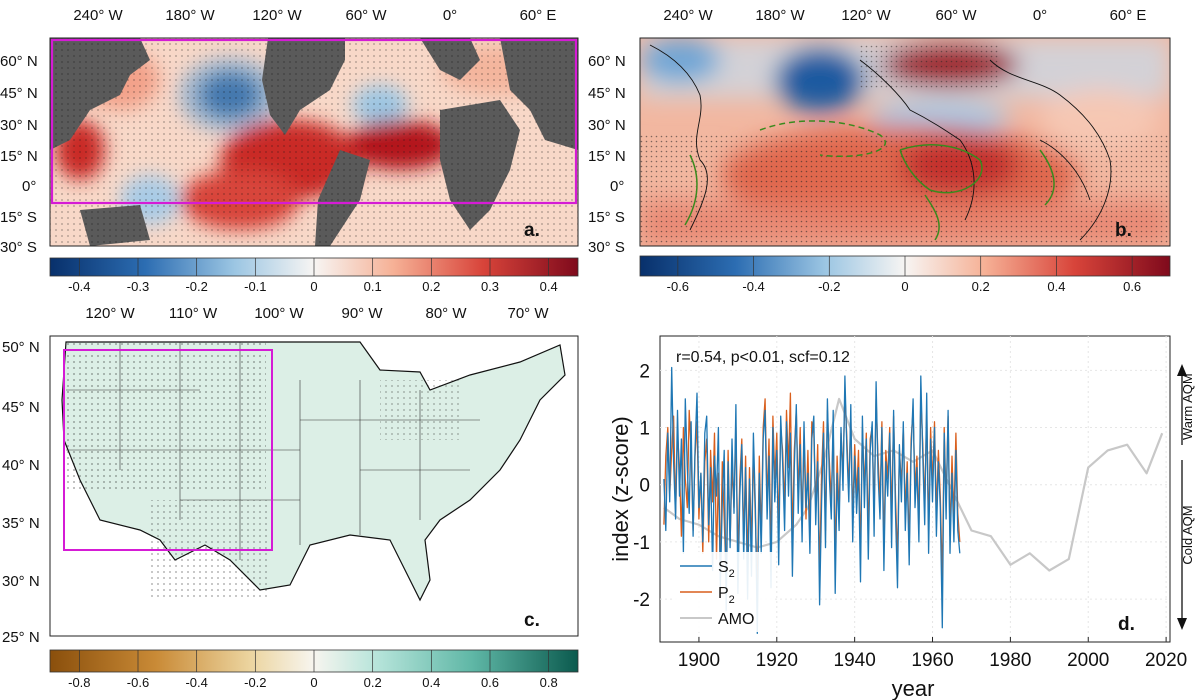 The image size is (1200, 700). Describe the element at coordinates (532, 230) in the screenshot. I see `panel-letter-a: a.` at that location.